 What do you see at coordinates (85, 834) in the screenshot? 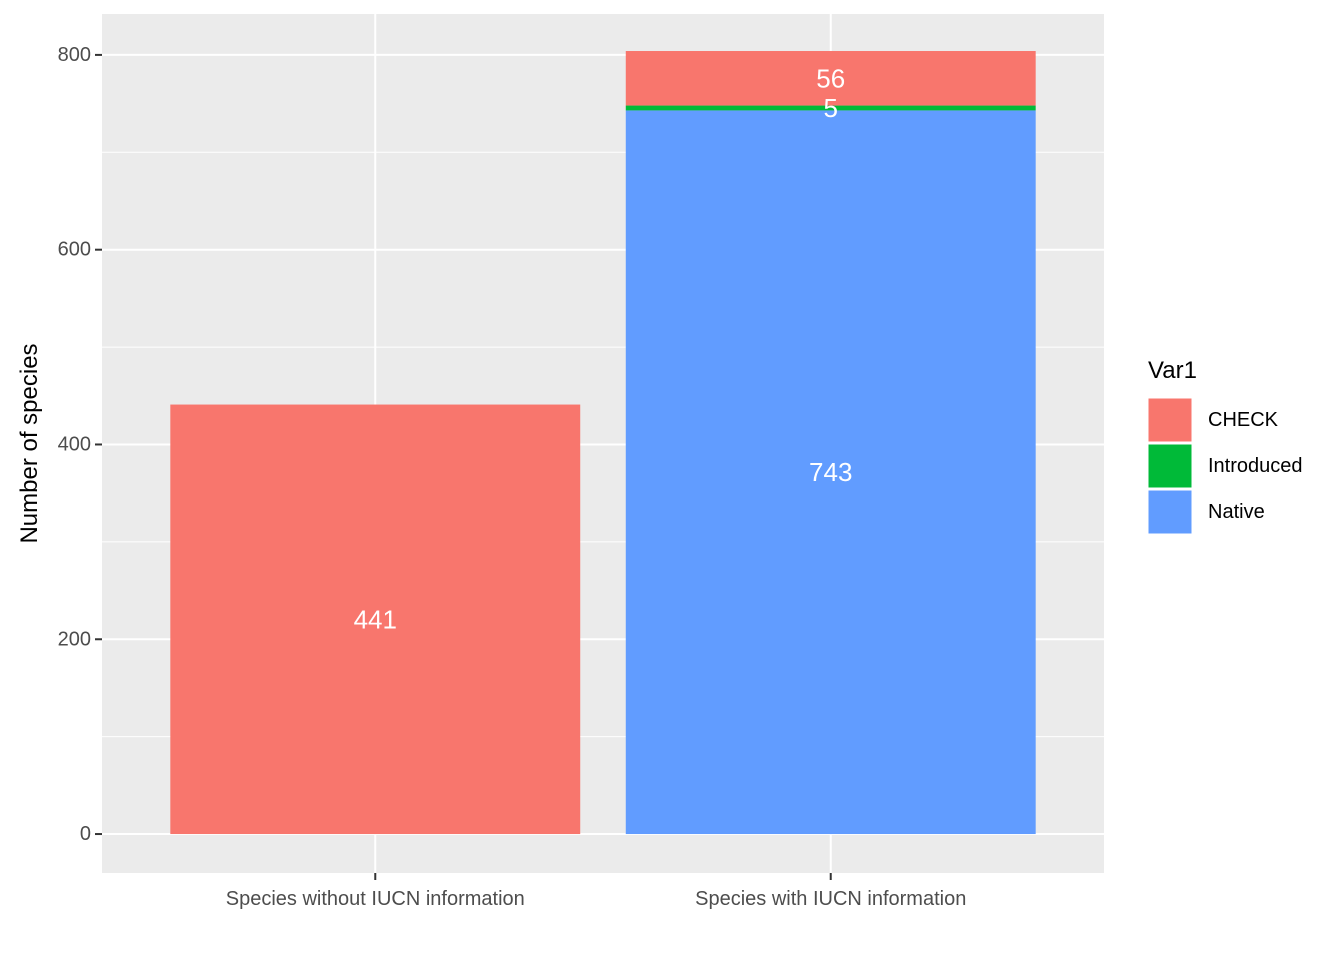
I see `y-tick-label: 0` at bounding box center [85, 834].